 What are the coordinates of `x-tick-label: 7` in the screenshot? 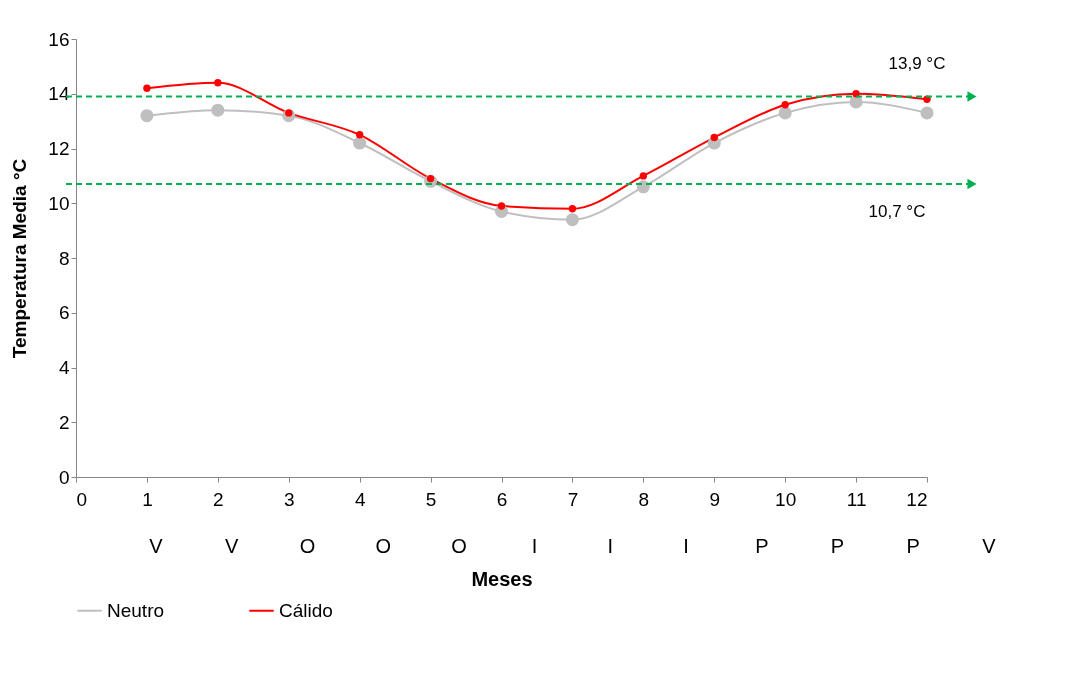 It's located at (573, 499).